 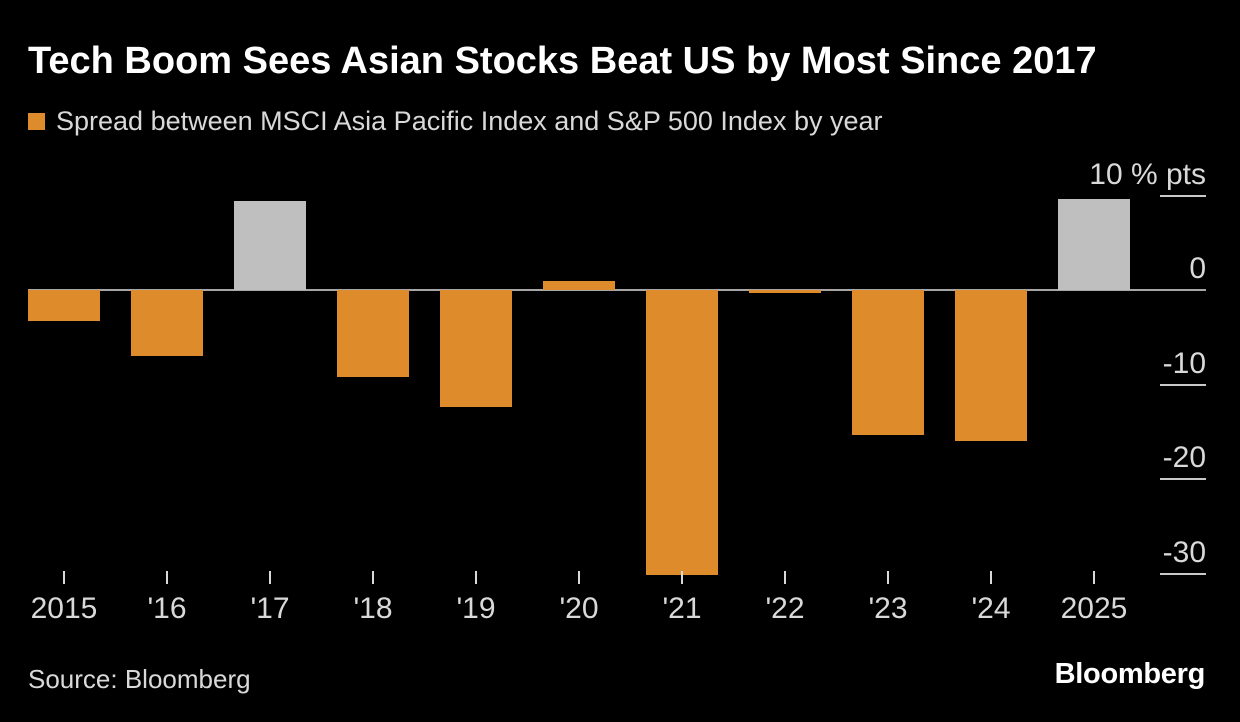 I want to click on x-axis-tick-2015, so click(x=64, y=577).